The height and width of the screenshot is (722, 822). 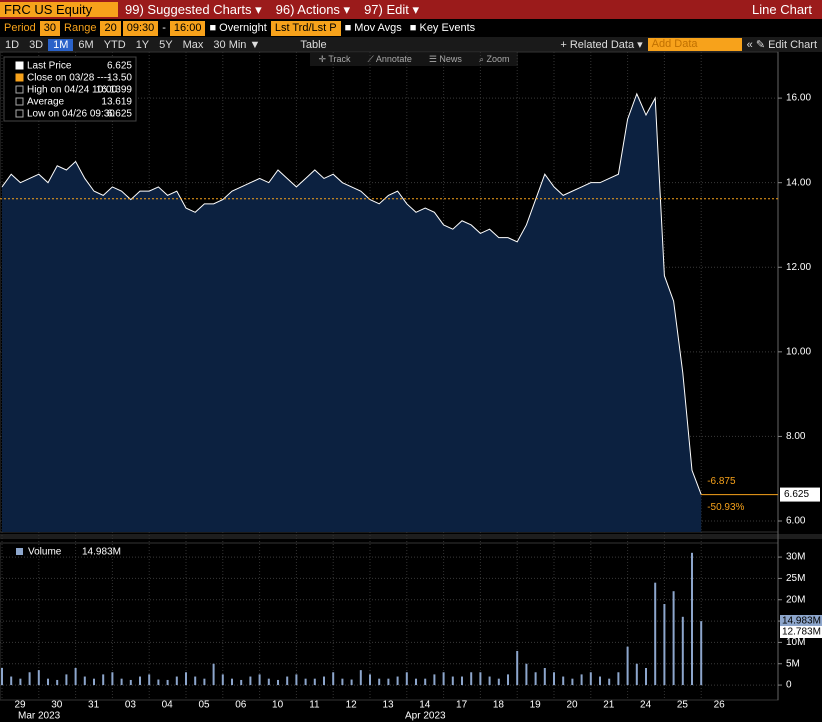 What do you see at coordinates (494, 59) in the screenshot?
I see `tool: ⌕ Zoom` at bounding box center [494, 59].